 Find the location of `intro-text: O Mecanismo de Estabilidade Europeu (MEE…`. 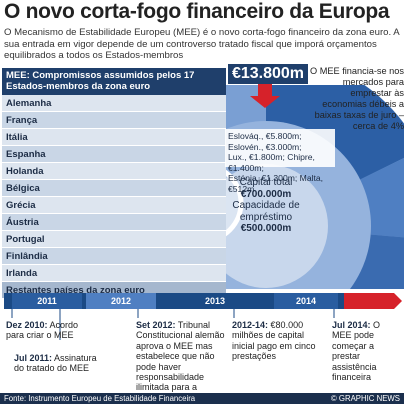

intro-text: O Mecanismo de Estabilidade Europeu (MEE… is located at coordinates (202, 44).